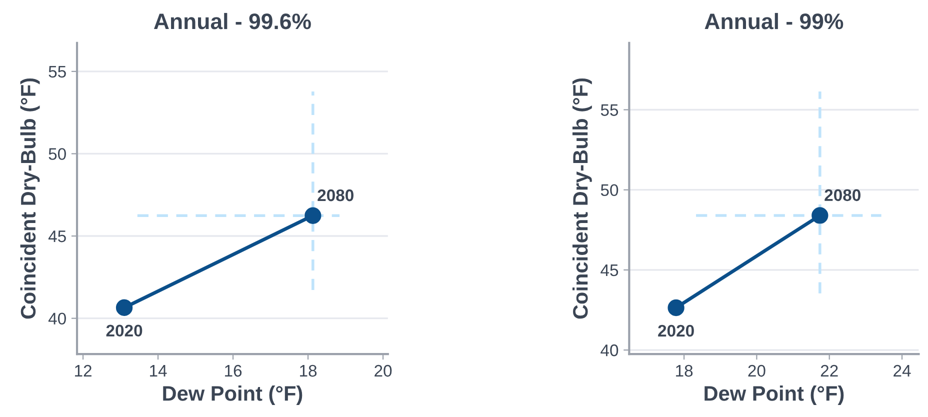  What do you see at coordinates (902, 370) in the screenshot?
I see `x-tick-label: 24` at bounding box center [902, 370].